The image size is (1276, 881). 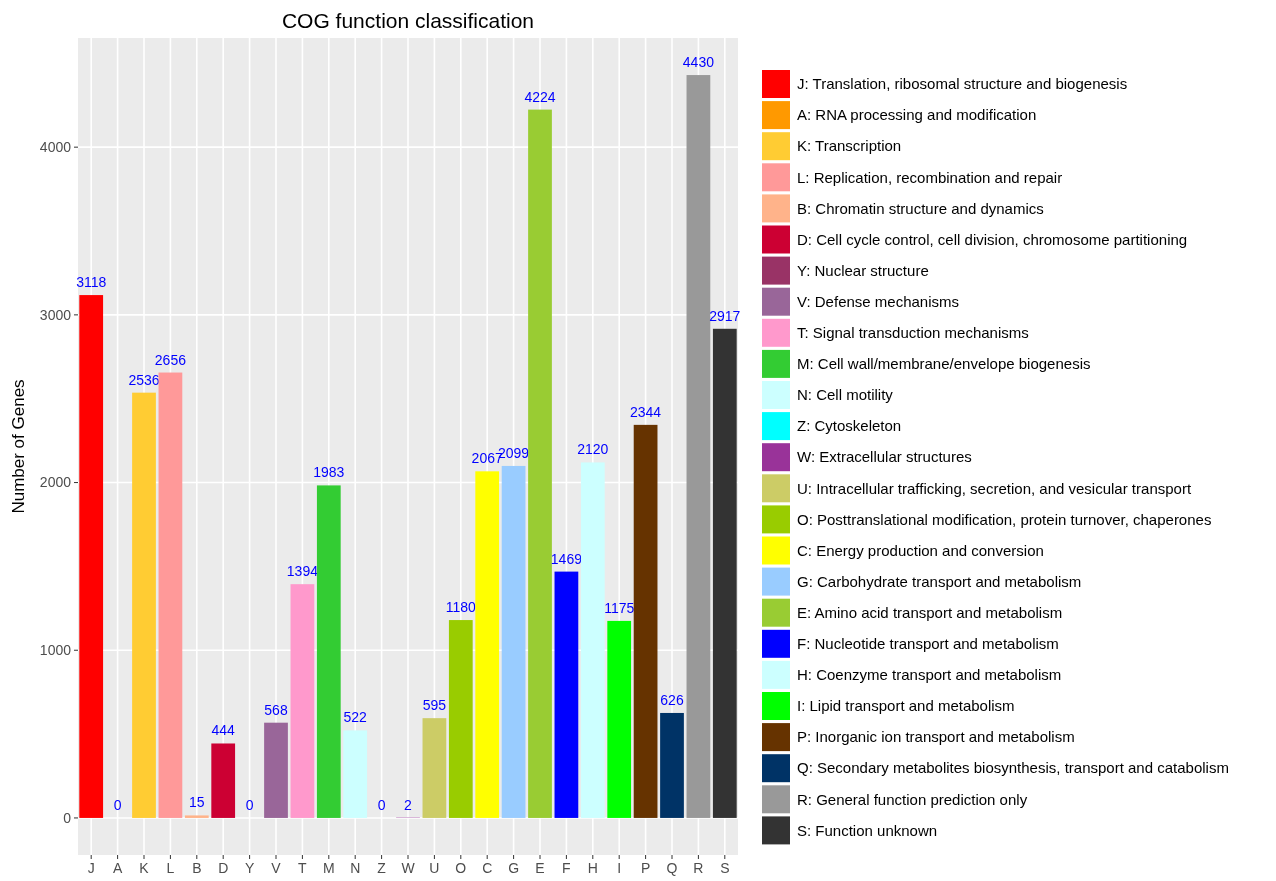 I want to click on legend-label: B: Chromatin structure and dynamics, so click(x=920, y=208).